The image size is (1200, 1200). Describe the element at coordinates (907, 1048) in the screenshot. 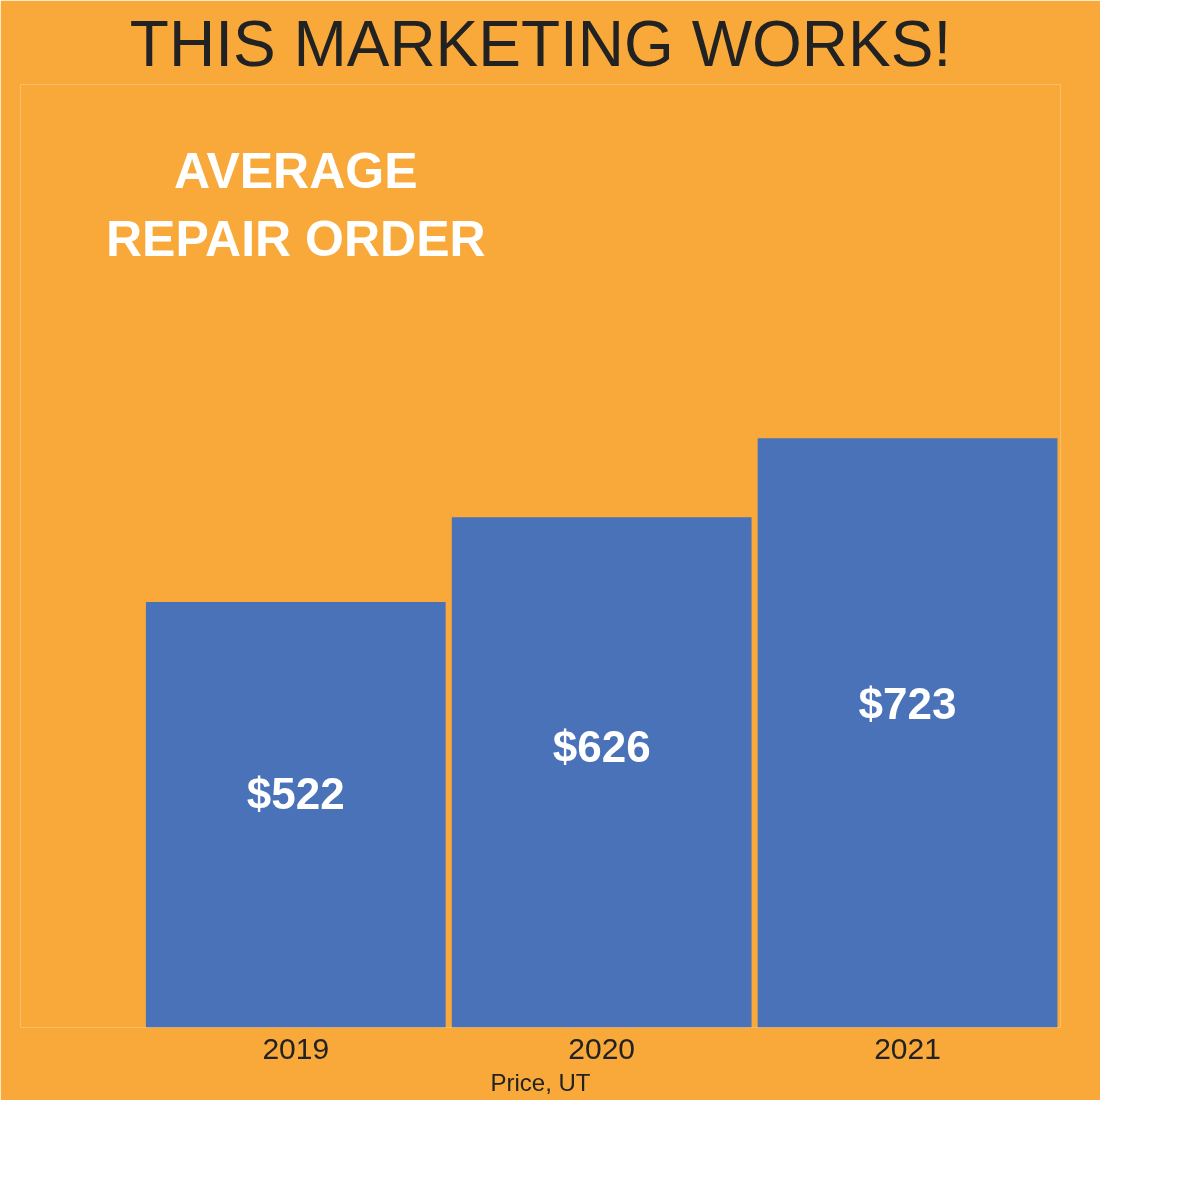

I see `x-tick-label: 2021` at that location.